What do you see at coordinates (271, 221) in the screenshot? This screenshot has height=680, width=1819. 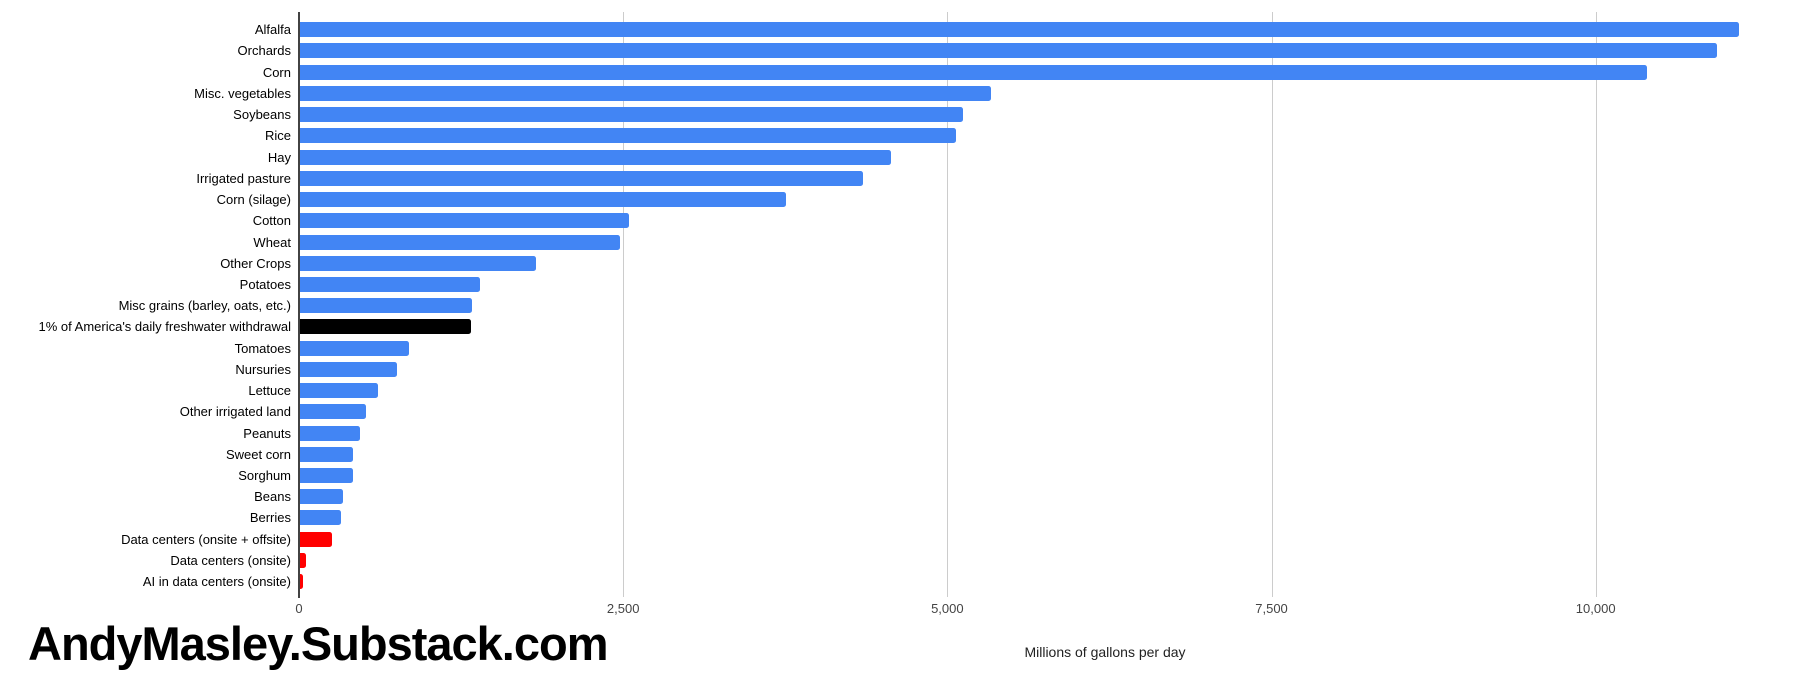 I see `category-label: Cotton` at bounding box center [271, 221].